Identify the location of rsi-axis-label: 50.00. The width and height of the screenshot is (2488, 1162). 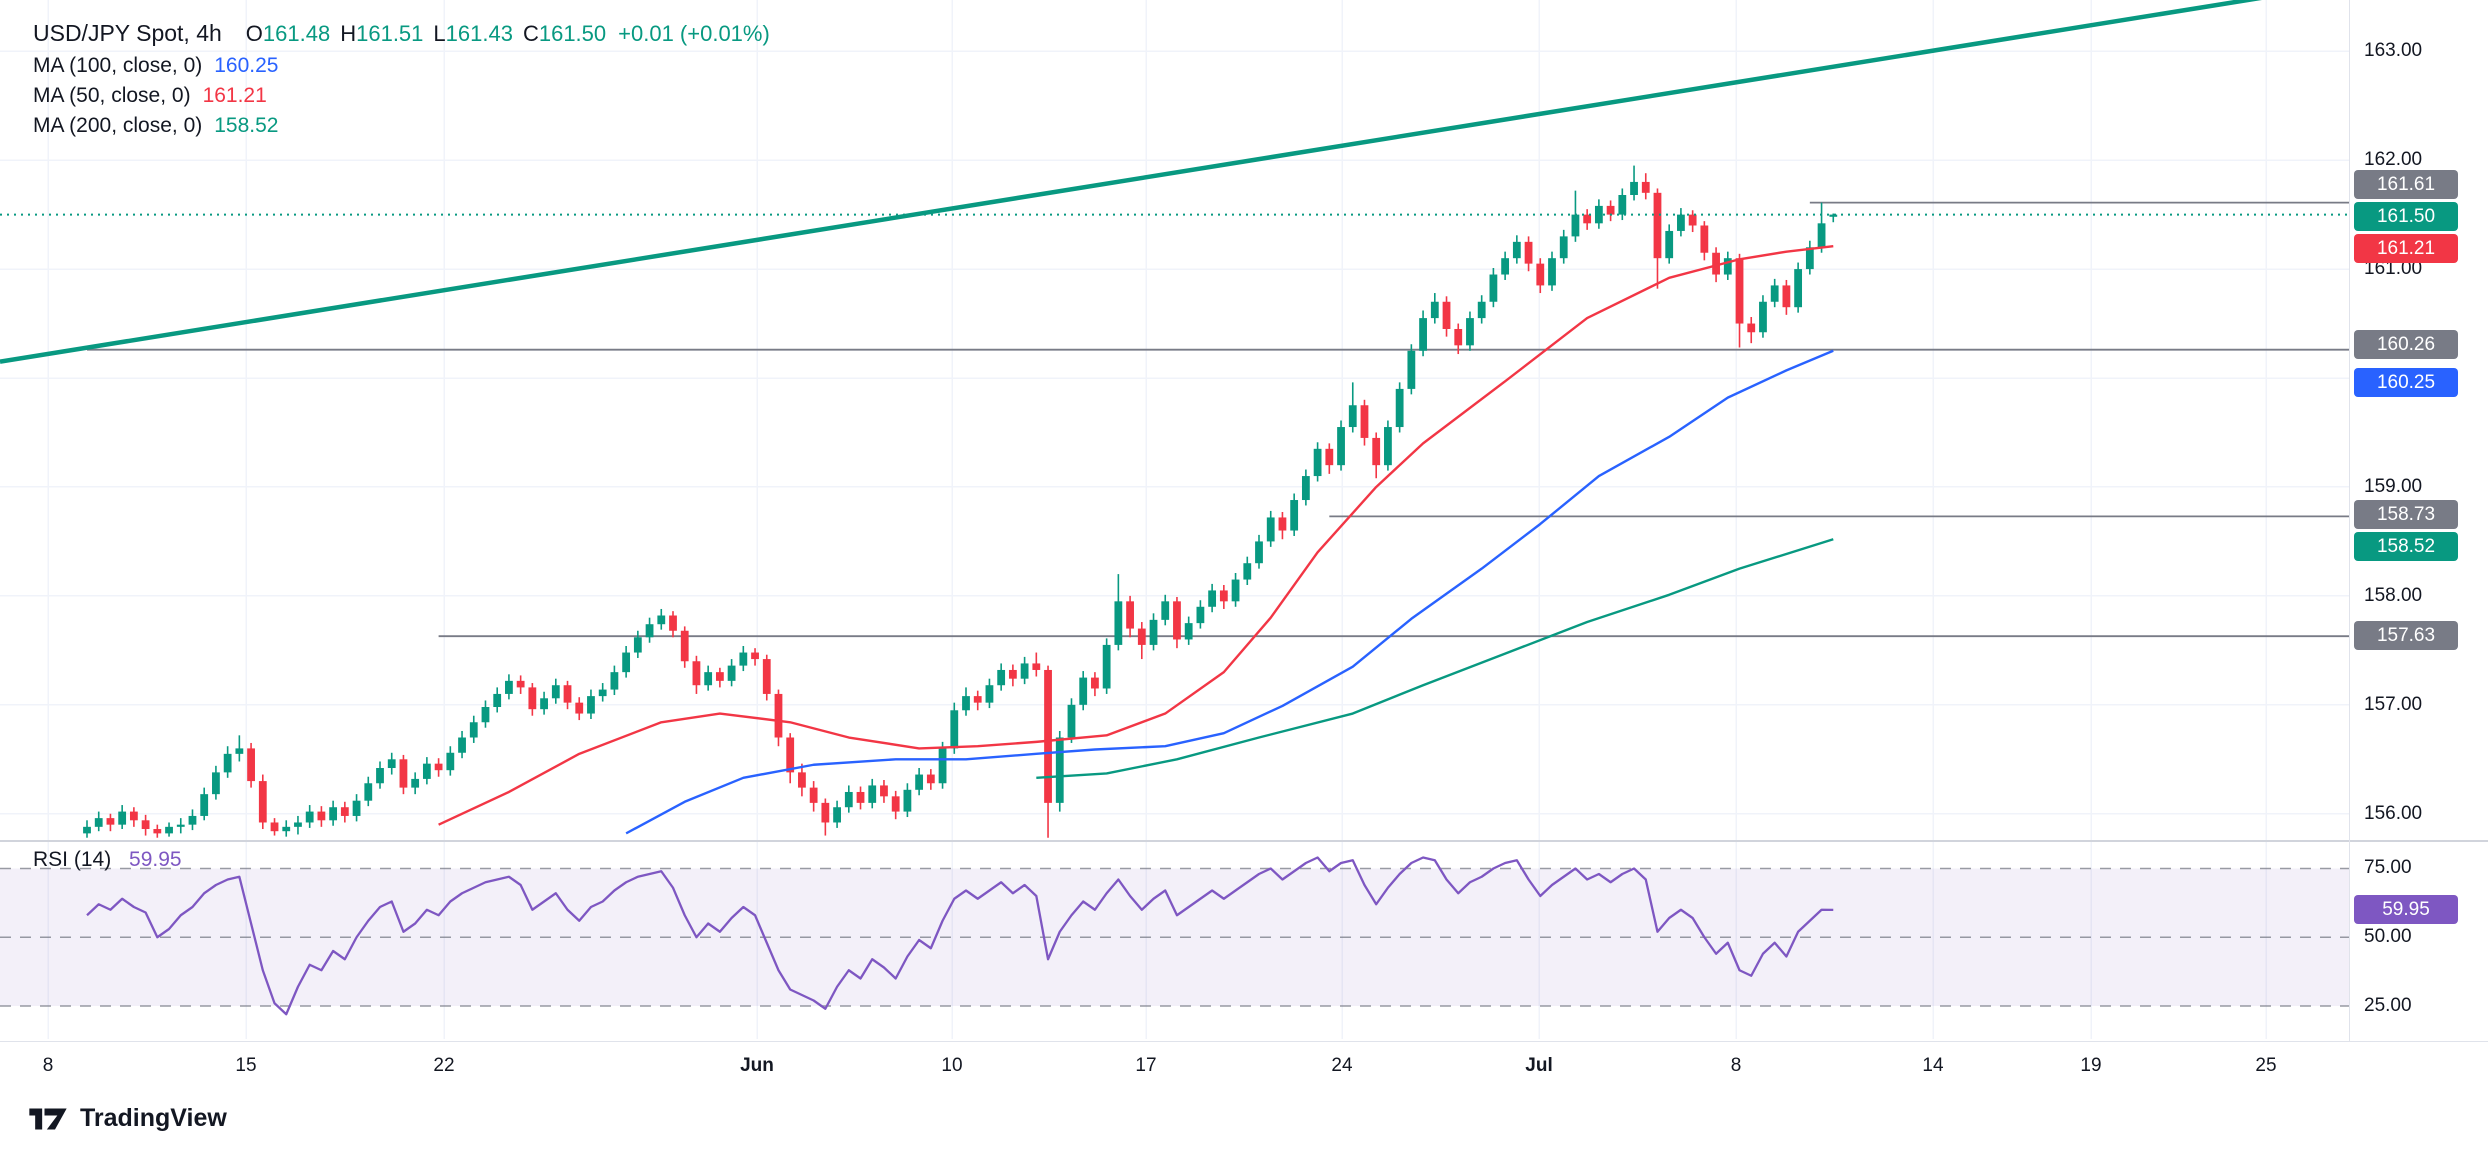
(2388, 936).